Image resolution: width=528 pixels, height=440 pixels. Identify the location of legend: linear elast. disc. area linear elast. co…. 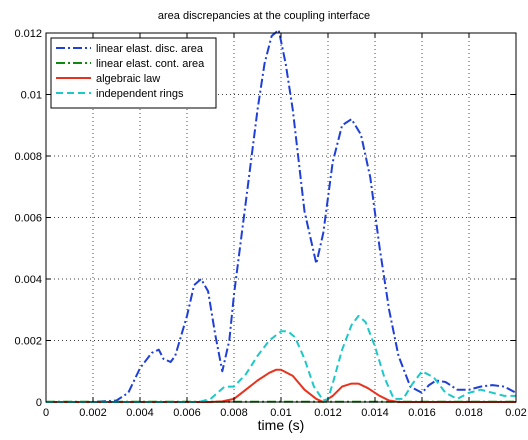
(133, 73).